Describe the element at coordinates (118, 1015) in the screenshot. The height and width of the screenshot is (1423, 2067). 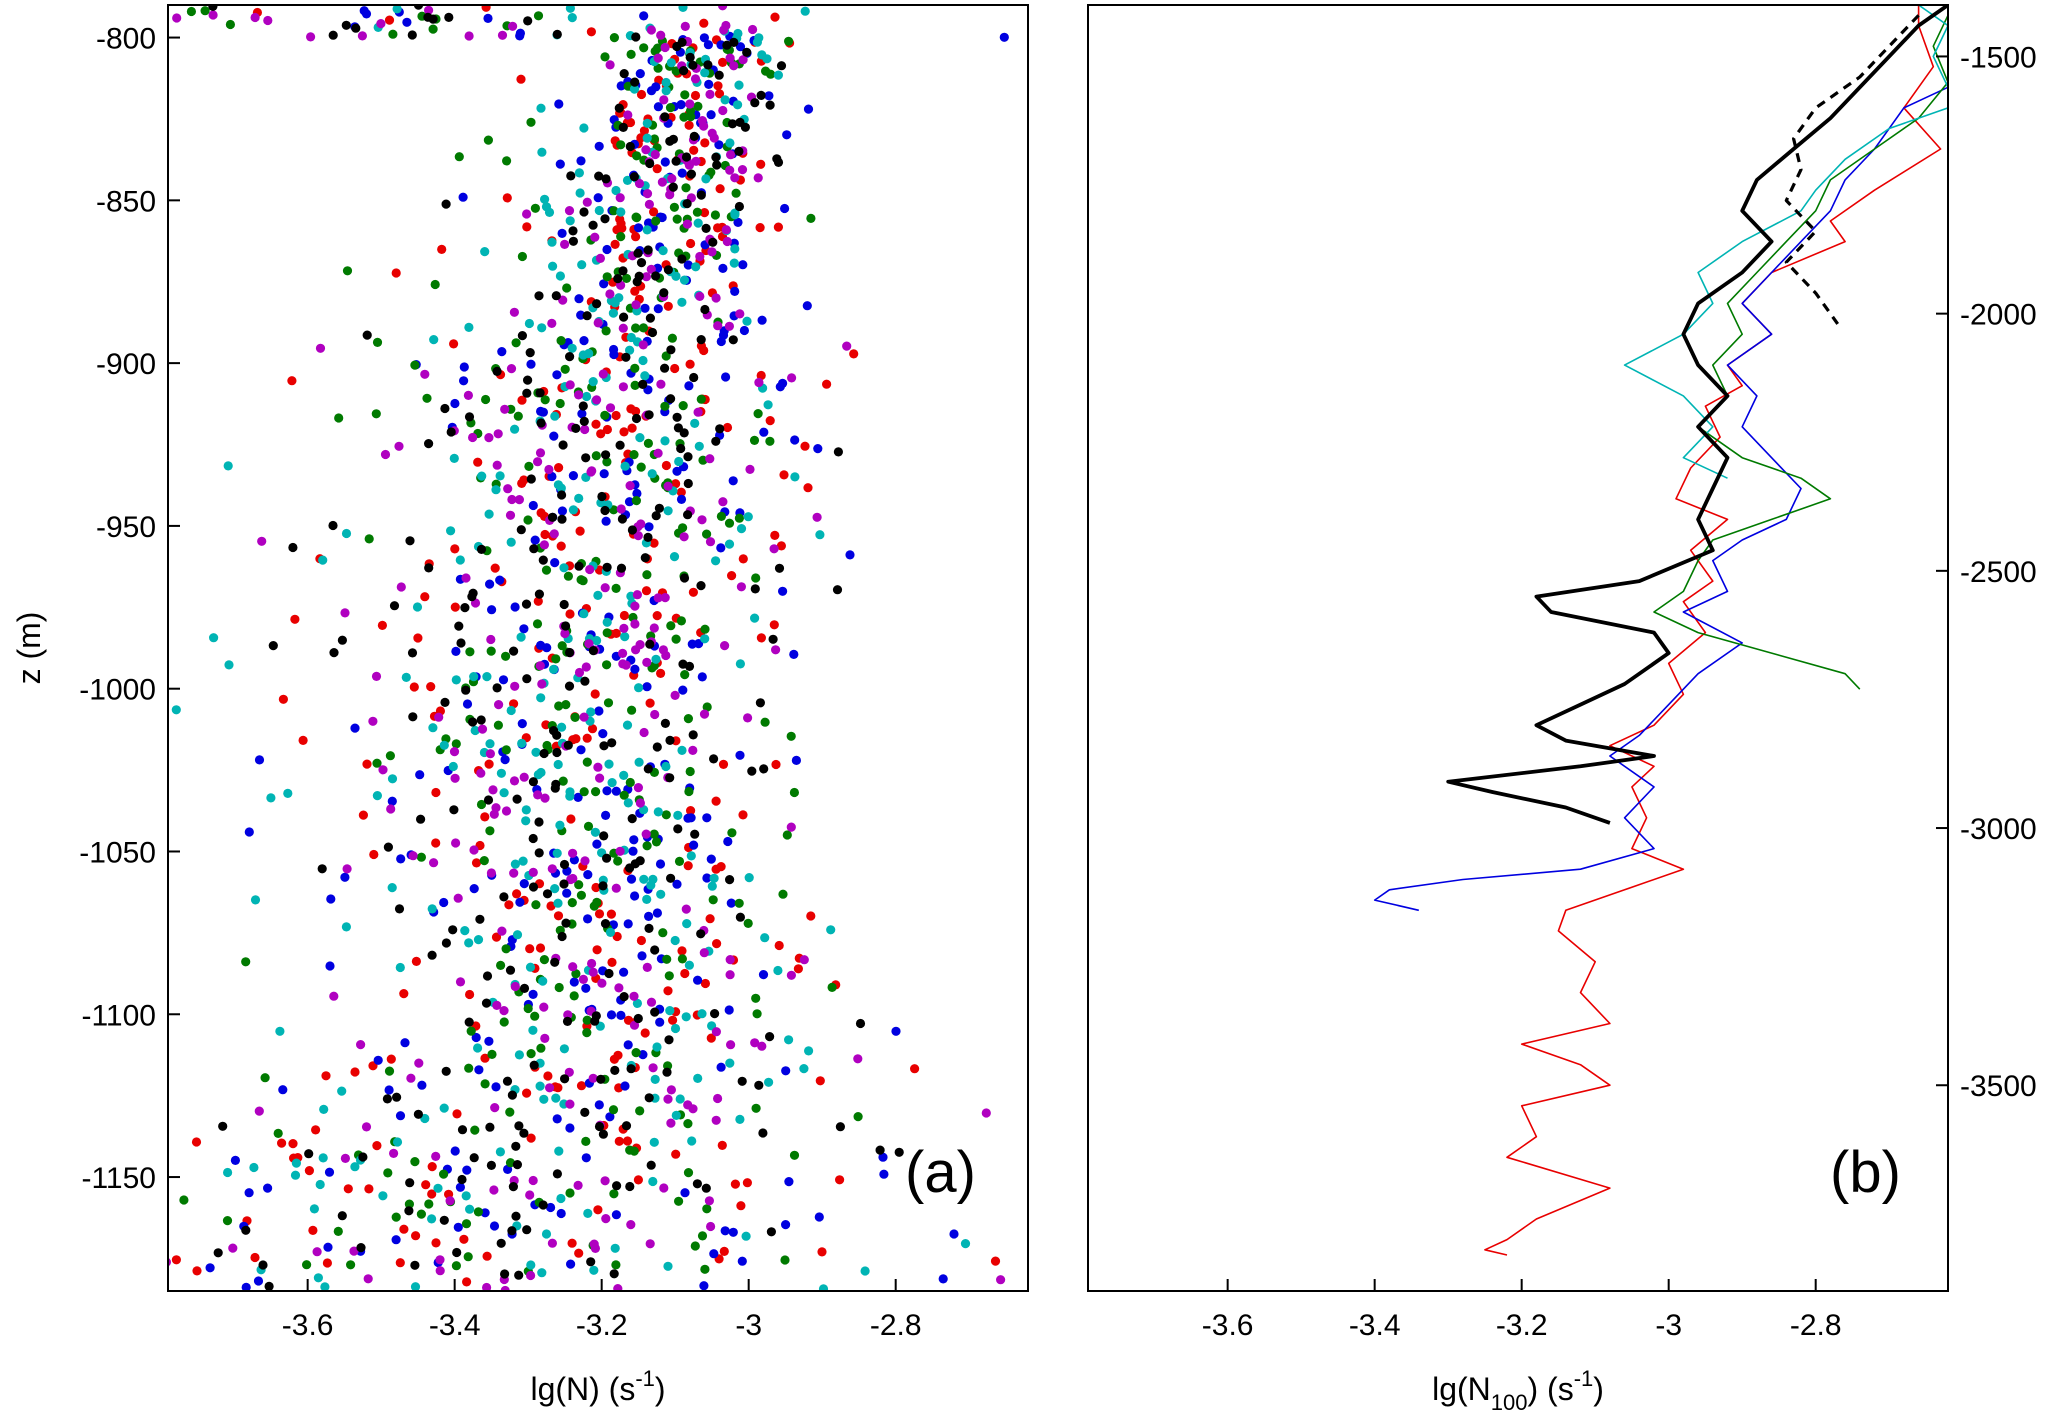
I see `y-tick-label: -1100` at that location.